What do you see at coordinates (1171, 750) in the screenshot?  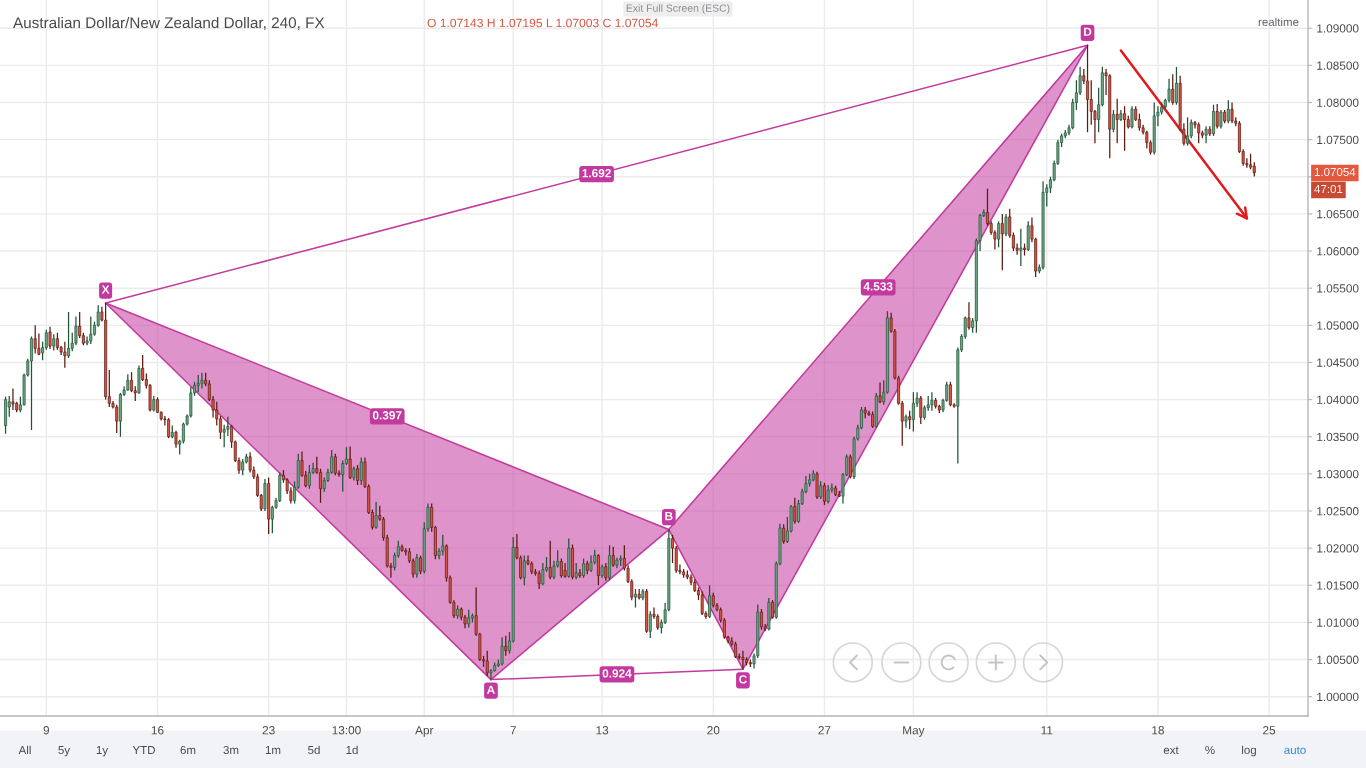 I see `text: ext` at bounding box center [1171, 750].